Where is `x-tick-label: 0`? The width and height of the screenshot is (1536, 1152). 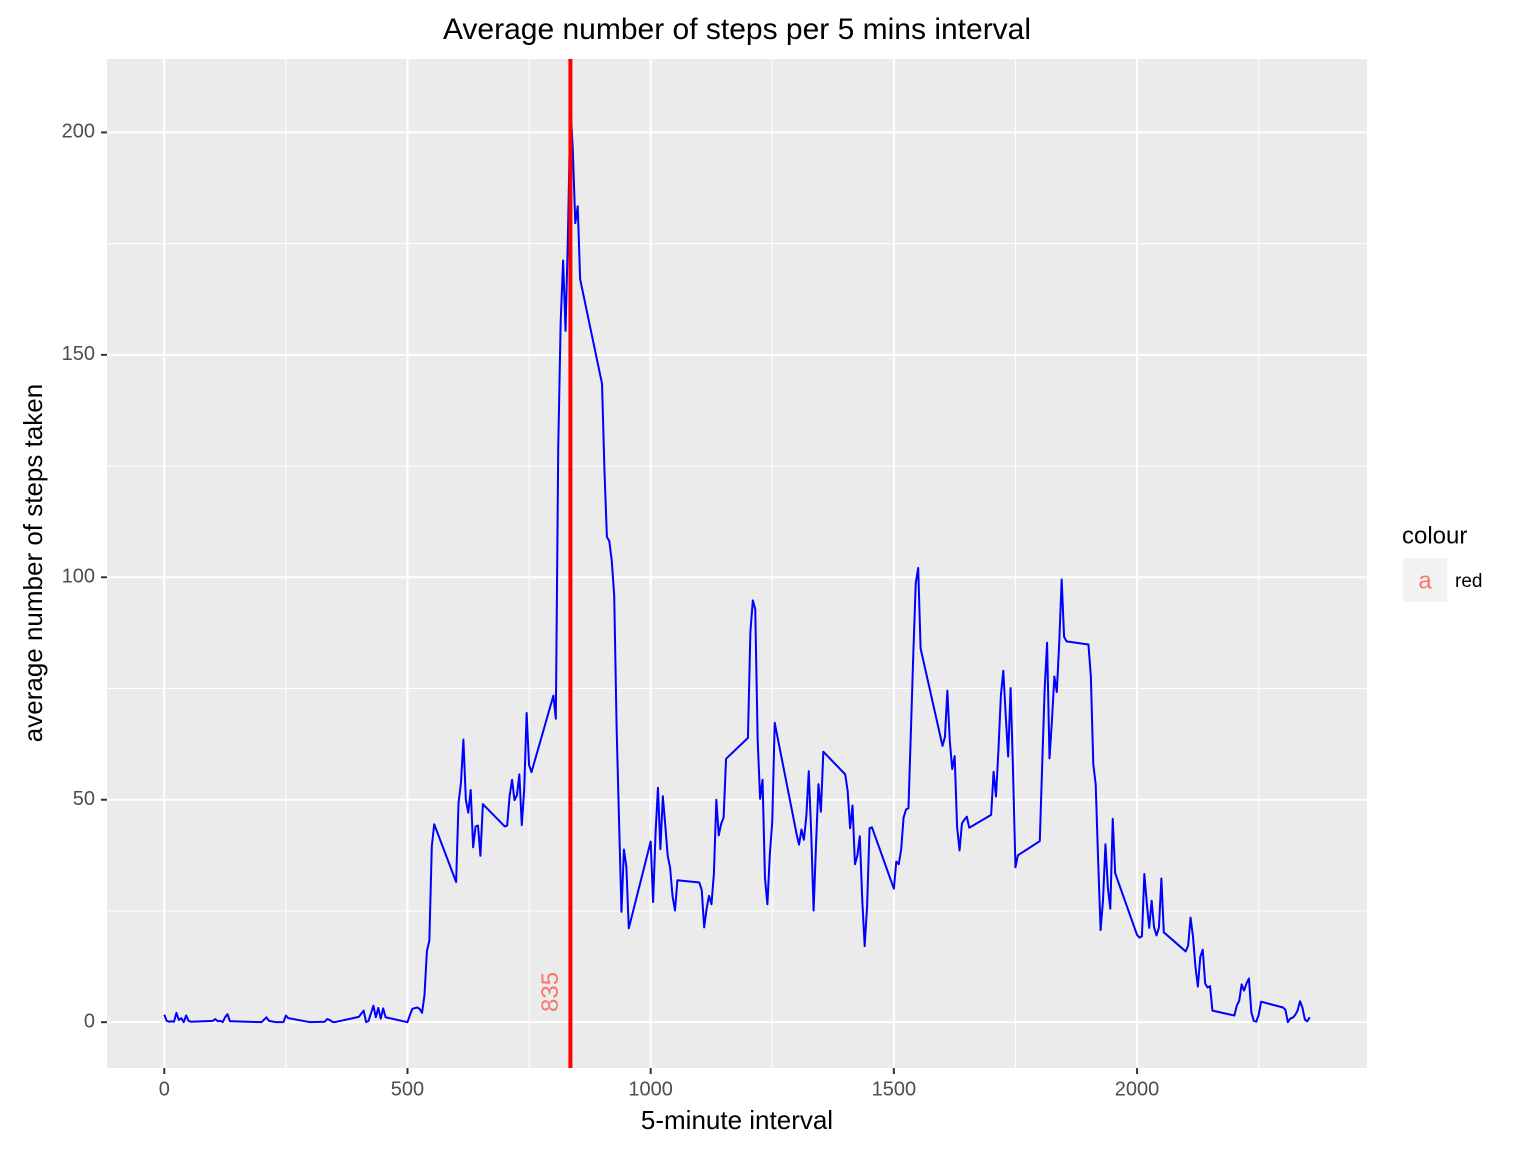
x-tick-label: 0 is located at coordinates (164, 1089).